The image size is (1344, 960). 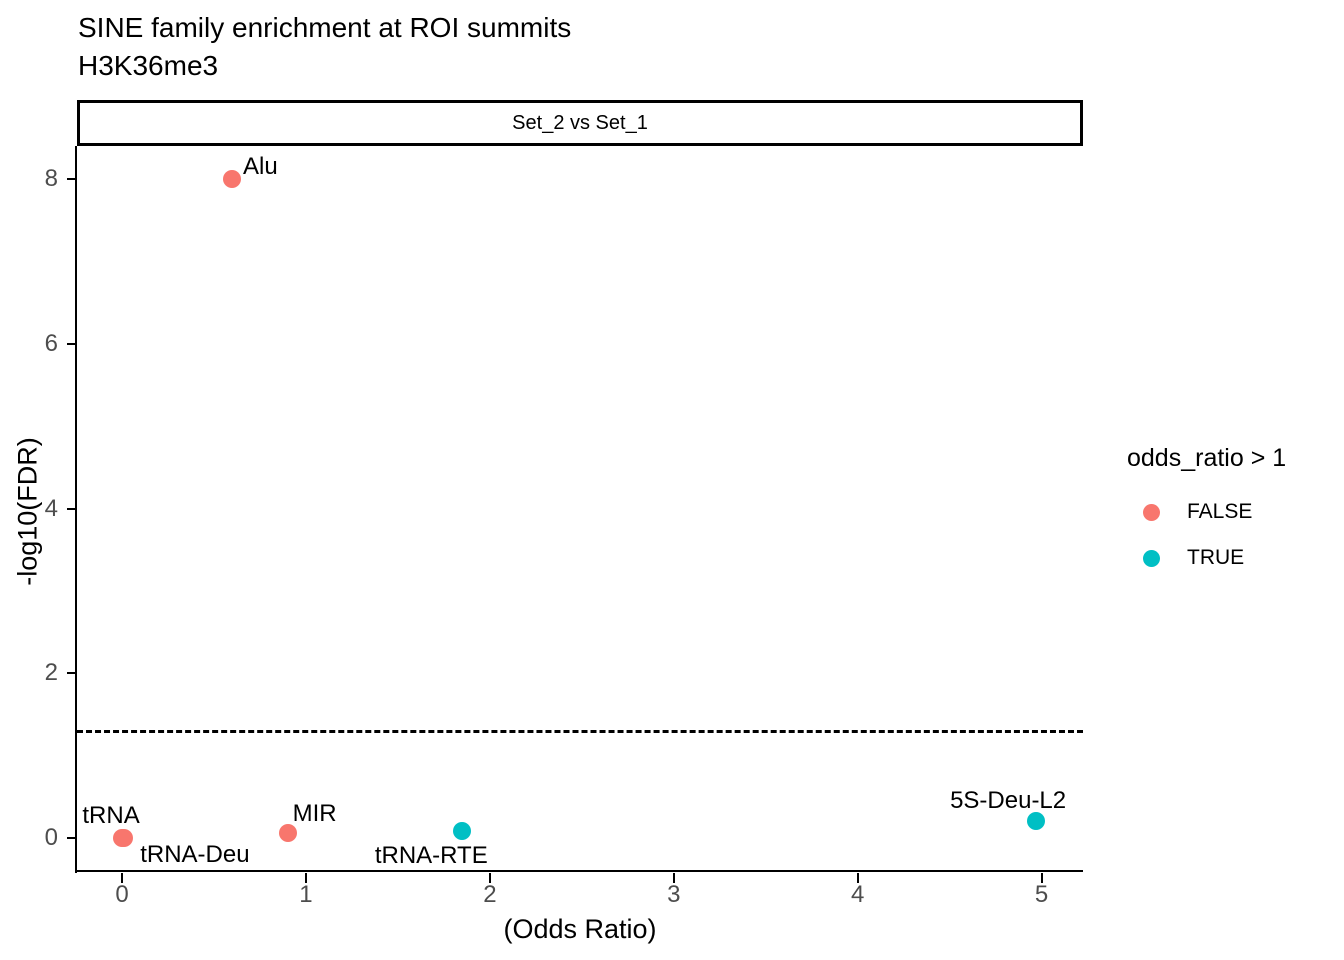 I want to click on facet-strip: Set_2 vs Set_1, so click(x=580, y=123).